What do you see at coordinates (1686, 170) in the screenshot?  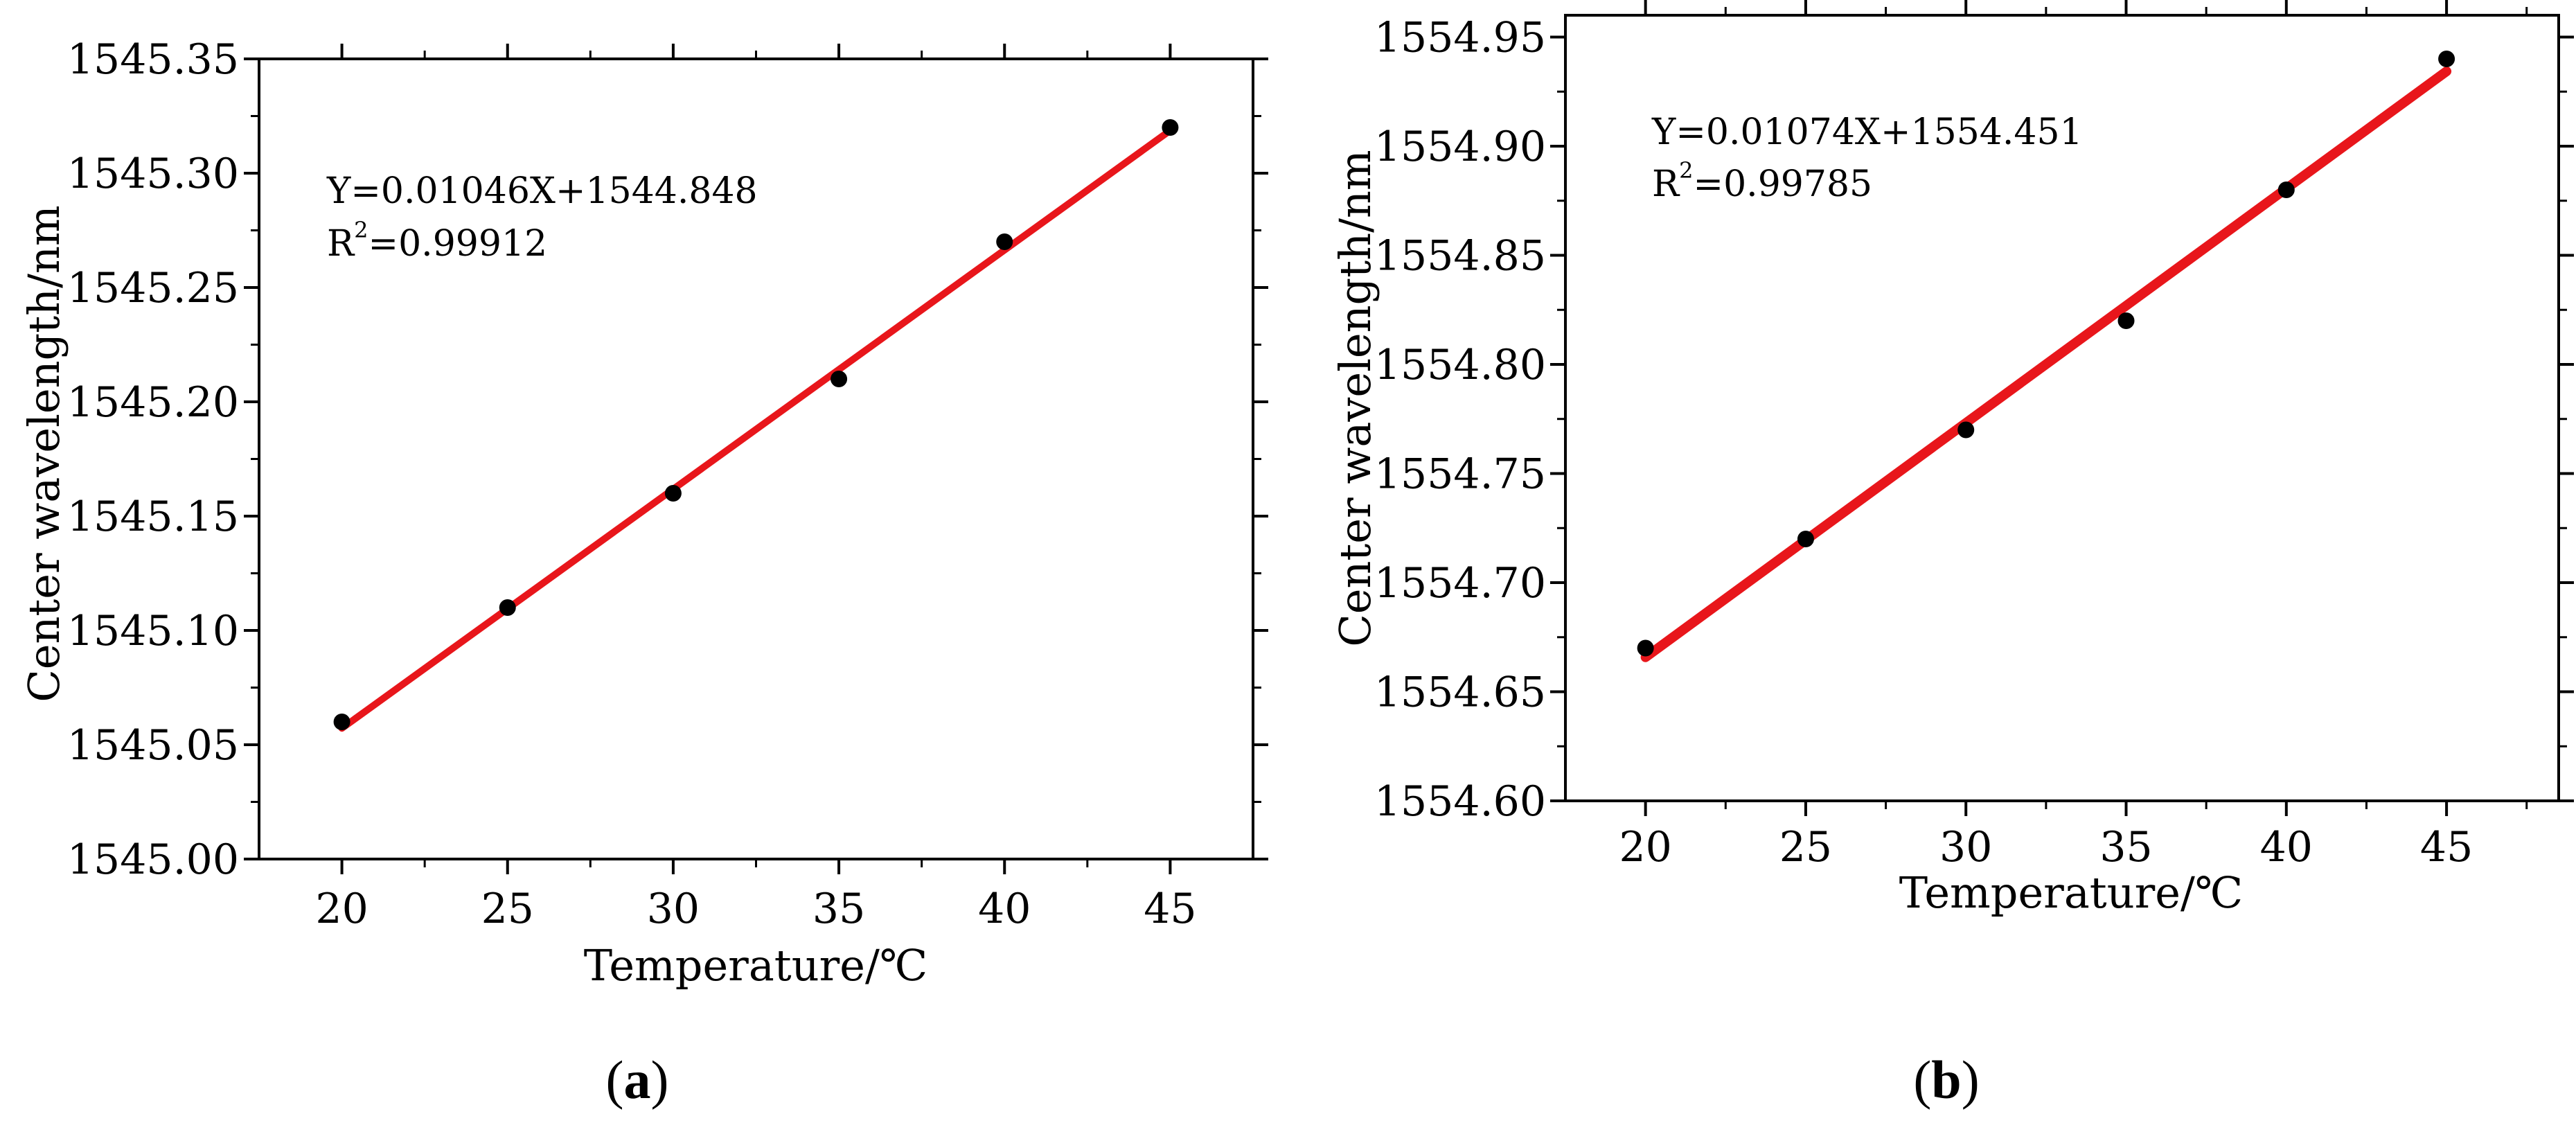 I see `r2-sup-b: 2` at bounding box center [1686, 170].